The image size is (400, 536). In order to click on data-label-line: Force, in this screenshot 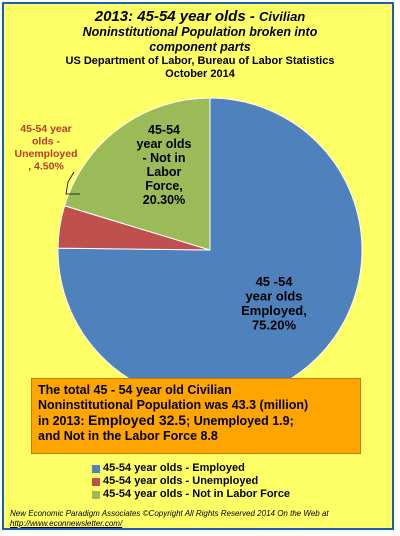, I will do `click(164, 186)`.